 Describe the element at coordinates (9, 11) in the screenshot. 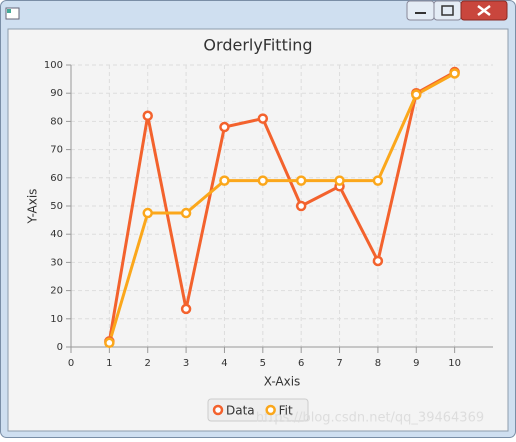

I see `window-icon-mark` at that location.